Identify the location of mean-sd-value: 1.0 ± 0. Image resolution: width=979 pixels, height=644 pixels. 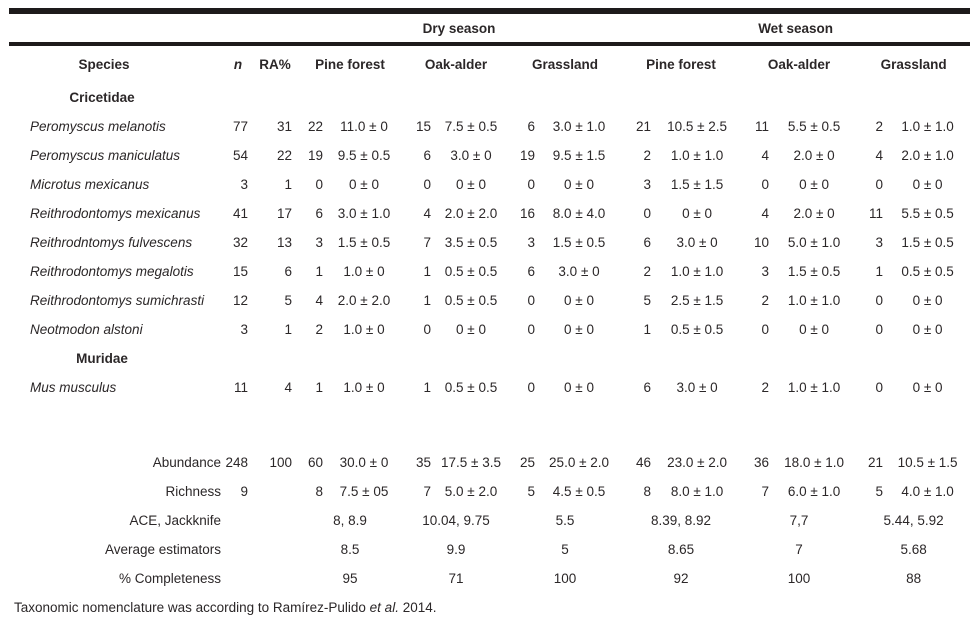
(364, 329).